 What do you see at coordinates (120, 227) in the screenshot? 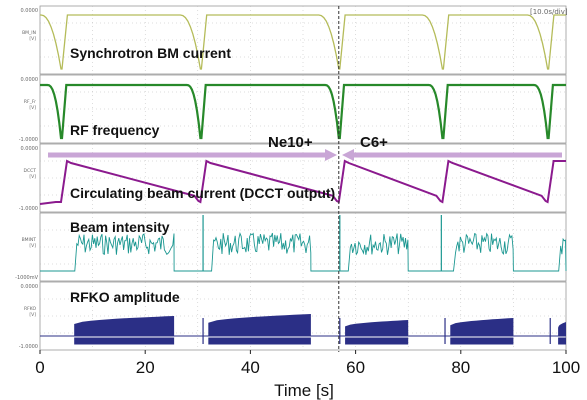
I see `panel-title: Beam intensity` at bounding box center [120, 227].